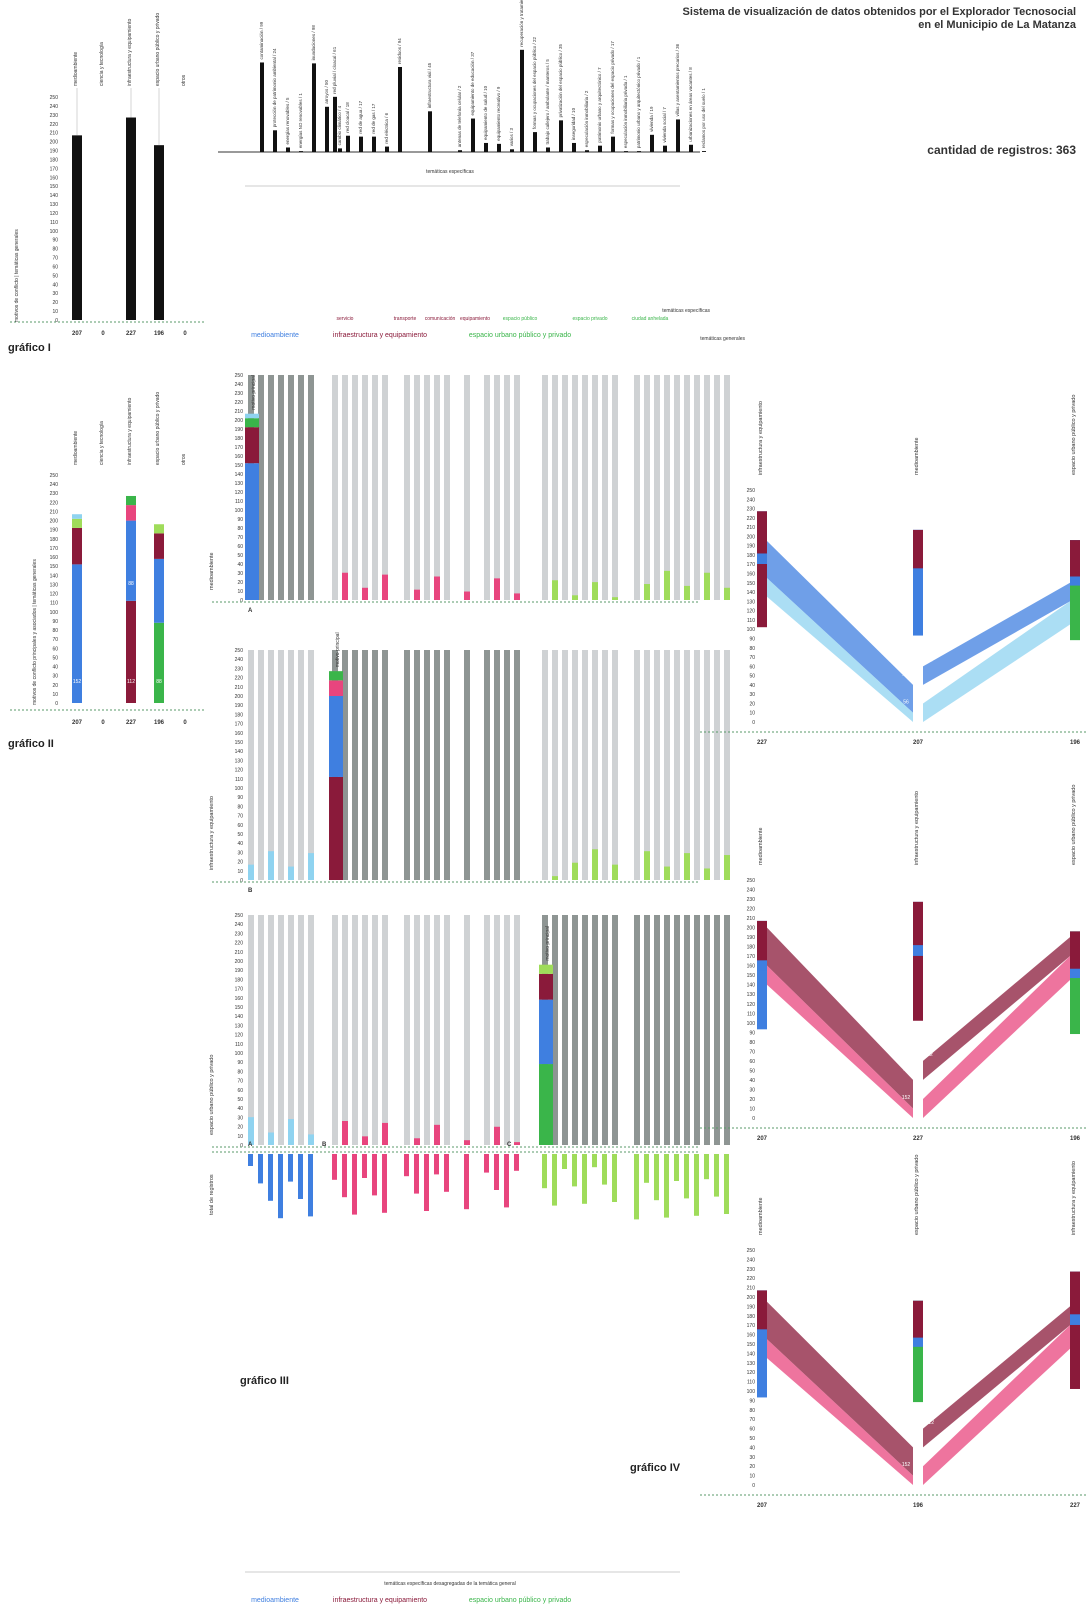  Describe the element at coordinates (752, 686) in the screenshot. I see `g4-axis-tick: 40` at that location.